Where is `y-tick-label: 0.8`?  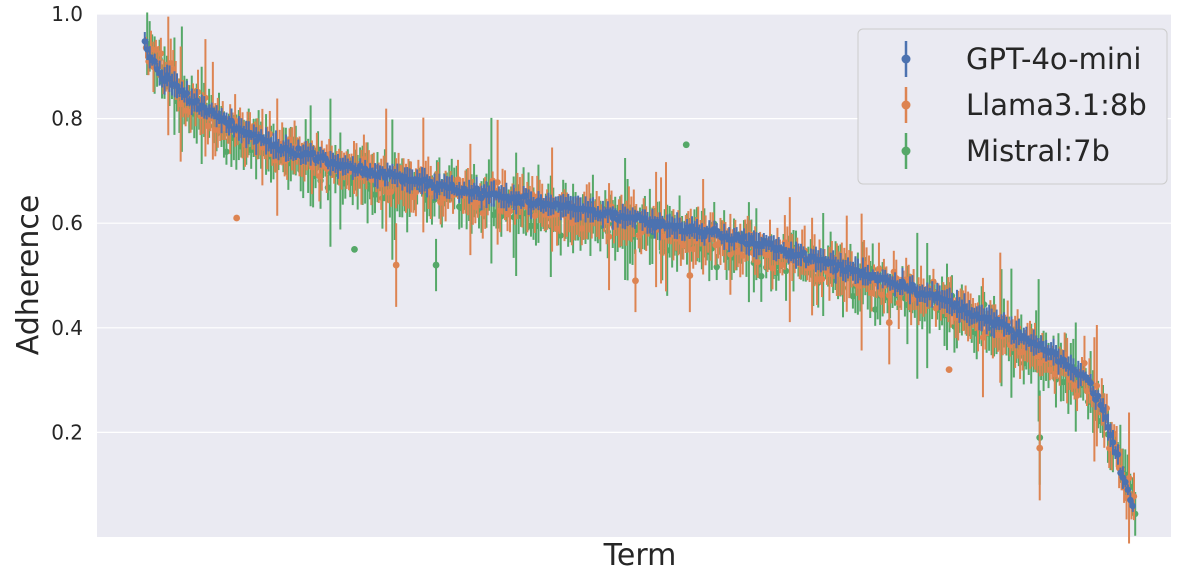 y-tick-label: 0.8 is located at coordinates (67, 119).